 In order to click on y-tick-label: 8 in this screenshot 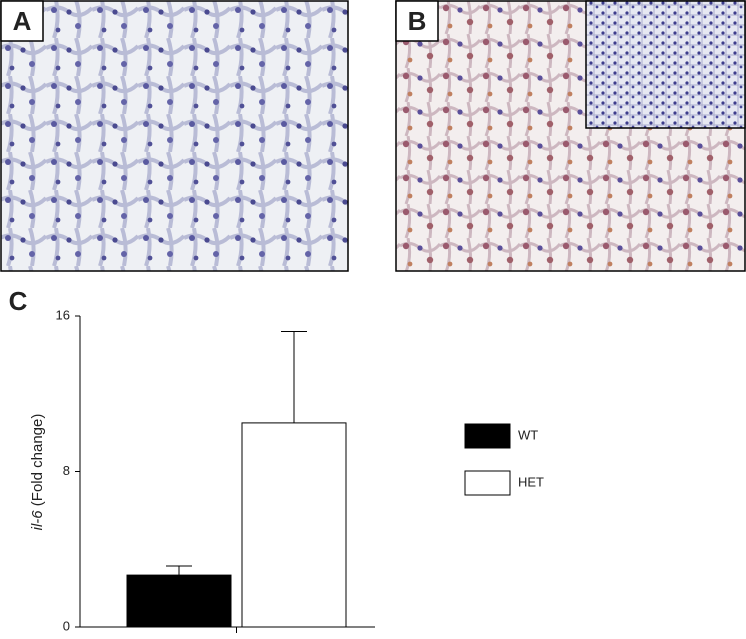, I will do `click(66, 470)`.